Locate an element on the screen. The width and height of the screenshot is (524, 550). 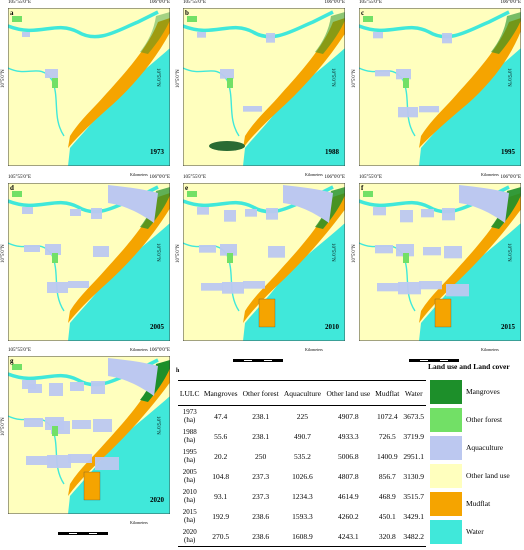
panel-year: 2015 is located at coordinates (508, 327).